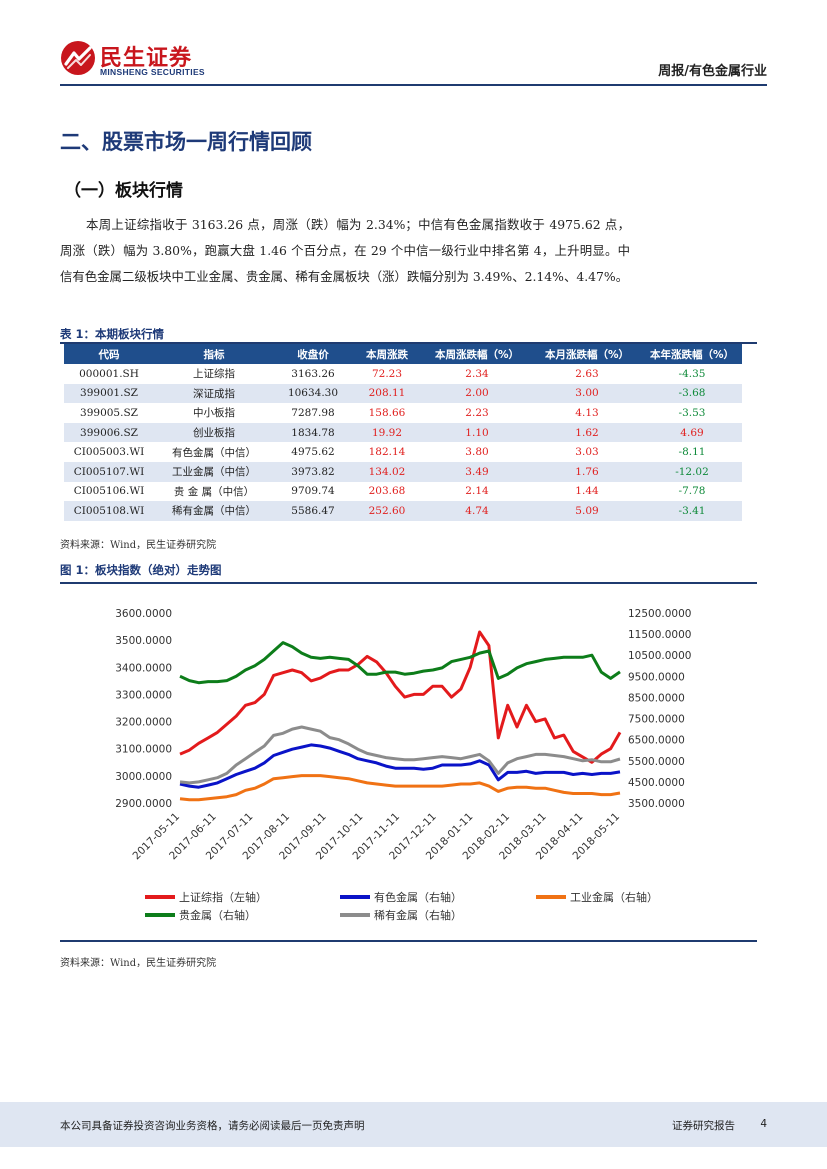 Image resolution: width=827 pixels, height=1169 pixels. I want to click on table-cell: 399006.SZ, so click(109, 432).